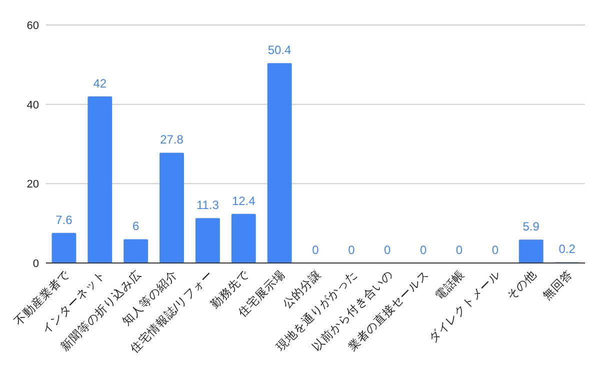 This screenshot has width=600, height=371. I want to click on data-label: 50.4, so click(280, 50).